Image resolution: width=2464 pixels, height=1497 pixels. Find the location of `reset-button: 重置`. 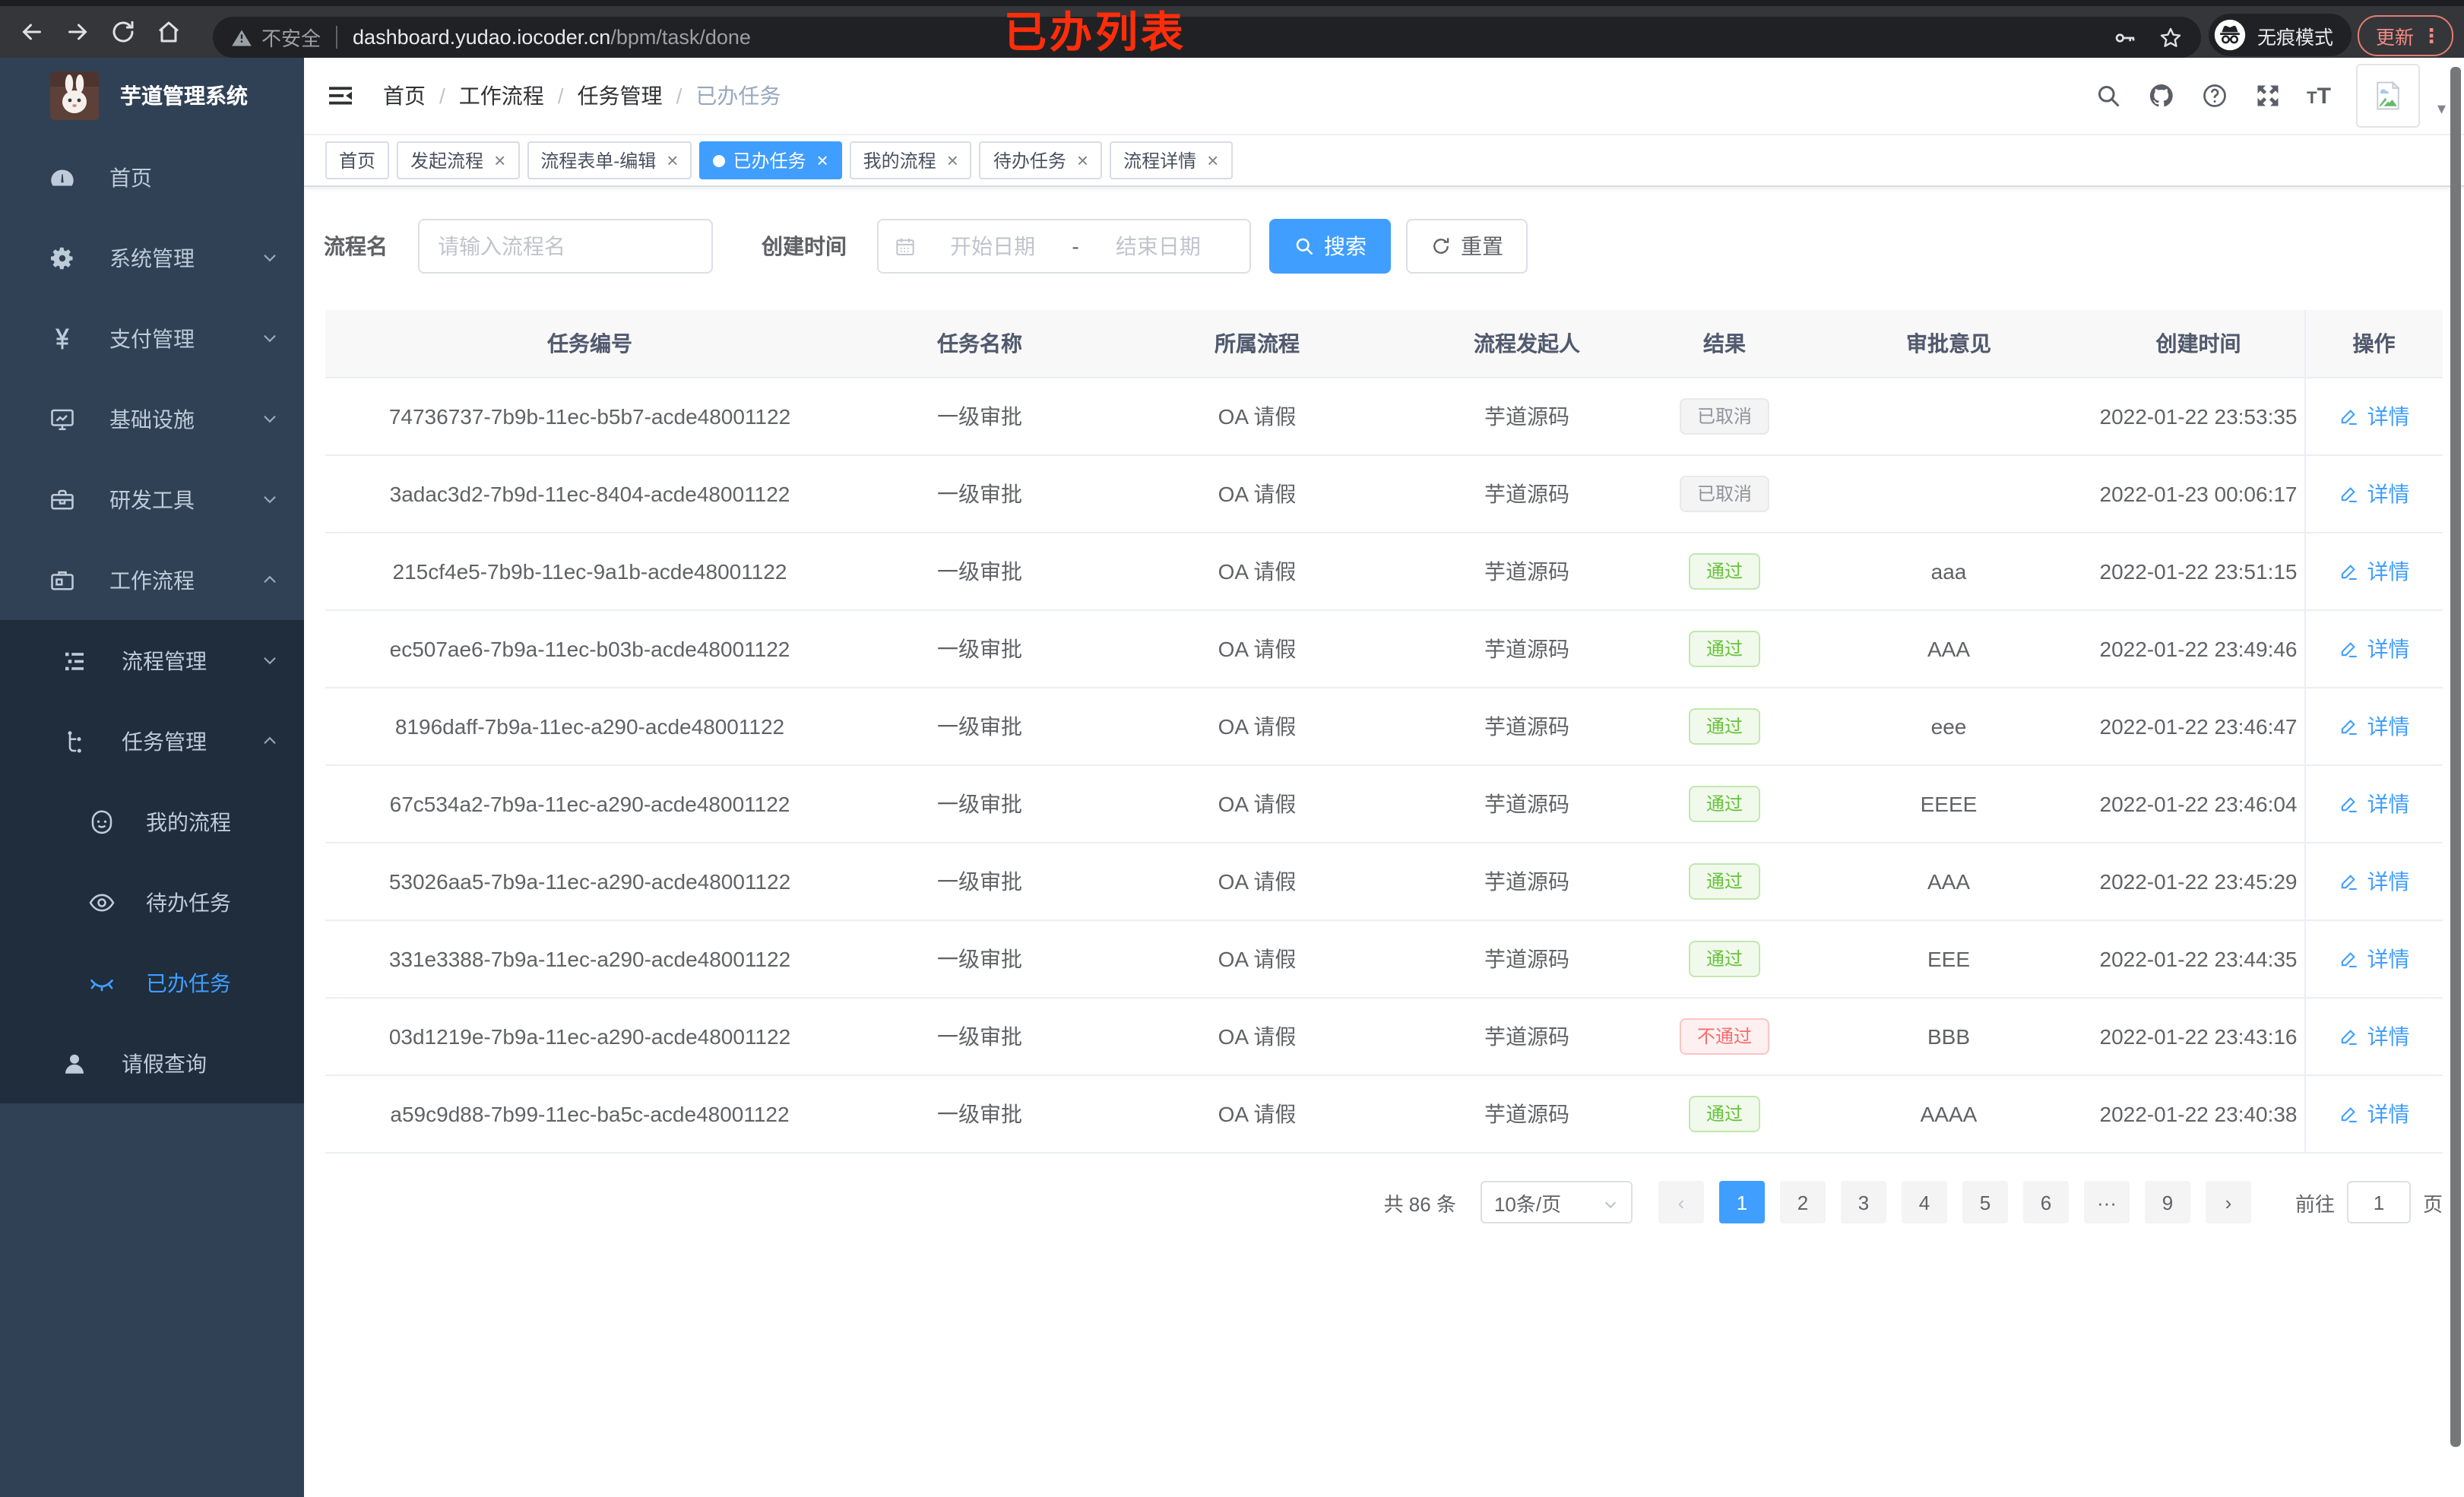

reset-button: 重置 is located at coordinates (1467, 247).